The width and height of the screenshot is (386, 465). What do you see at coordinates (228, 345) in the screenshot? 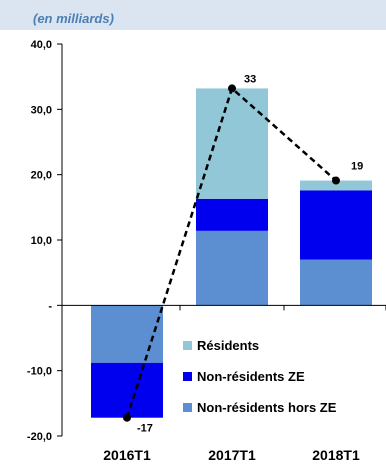
I see `legend-label-0: Résidents` at bounding box center [228, 345].